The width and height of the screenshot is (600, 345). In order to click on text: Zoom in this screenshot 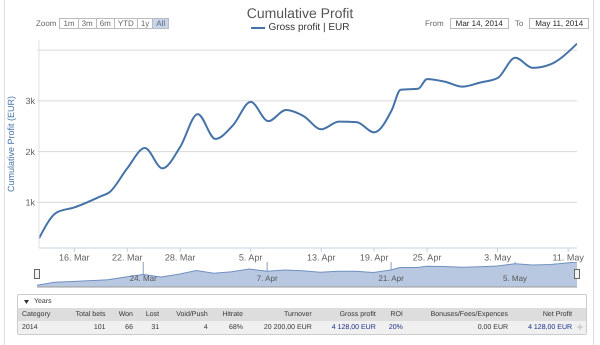, I will do `click(46, 23)`.